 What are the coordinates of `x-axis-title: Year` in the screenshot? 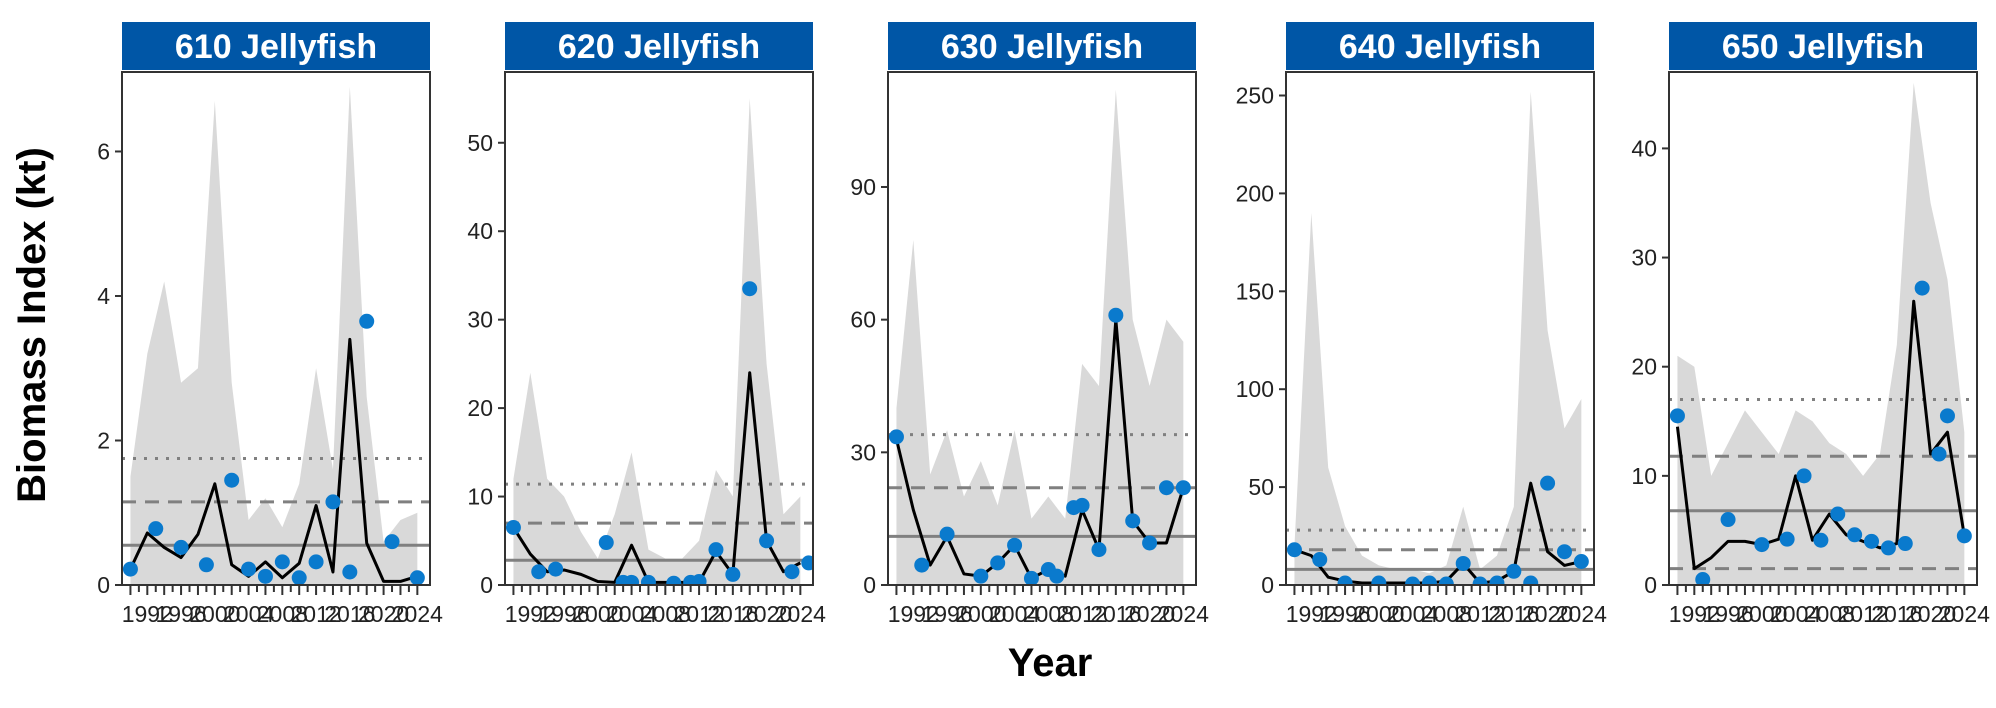 It's located at (1050, 663).